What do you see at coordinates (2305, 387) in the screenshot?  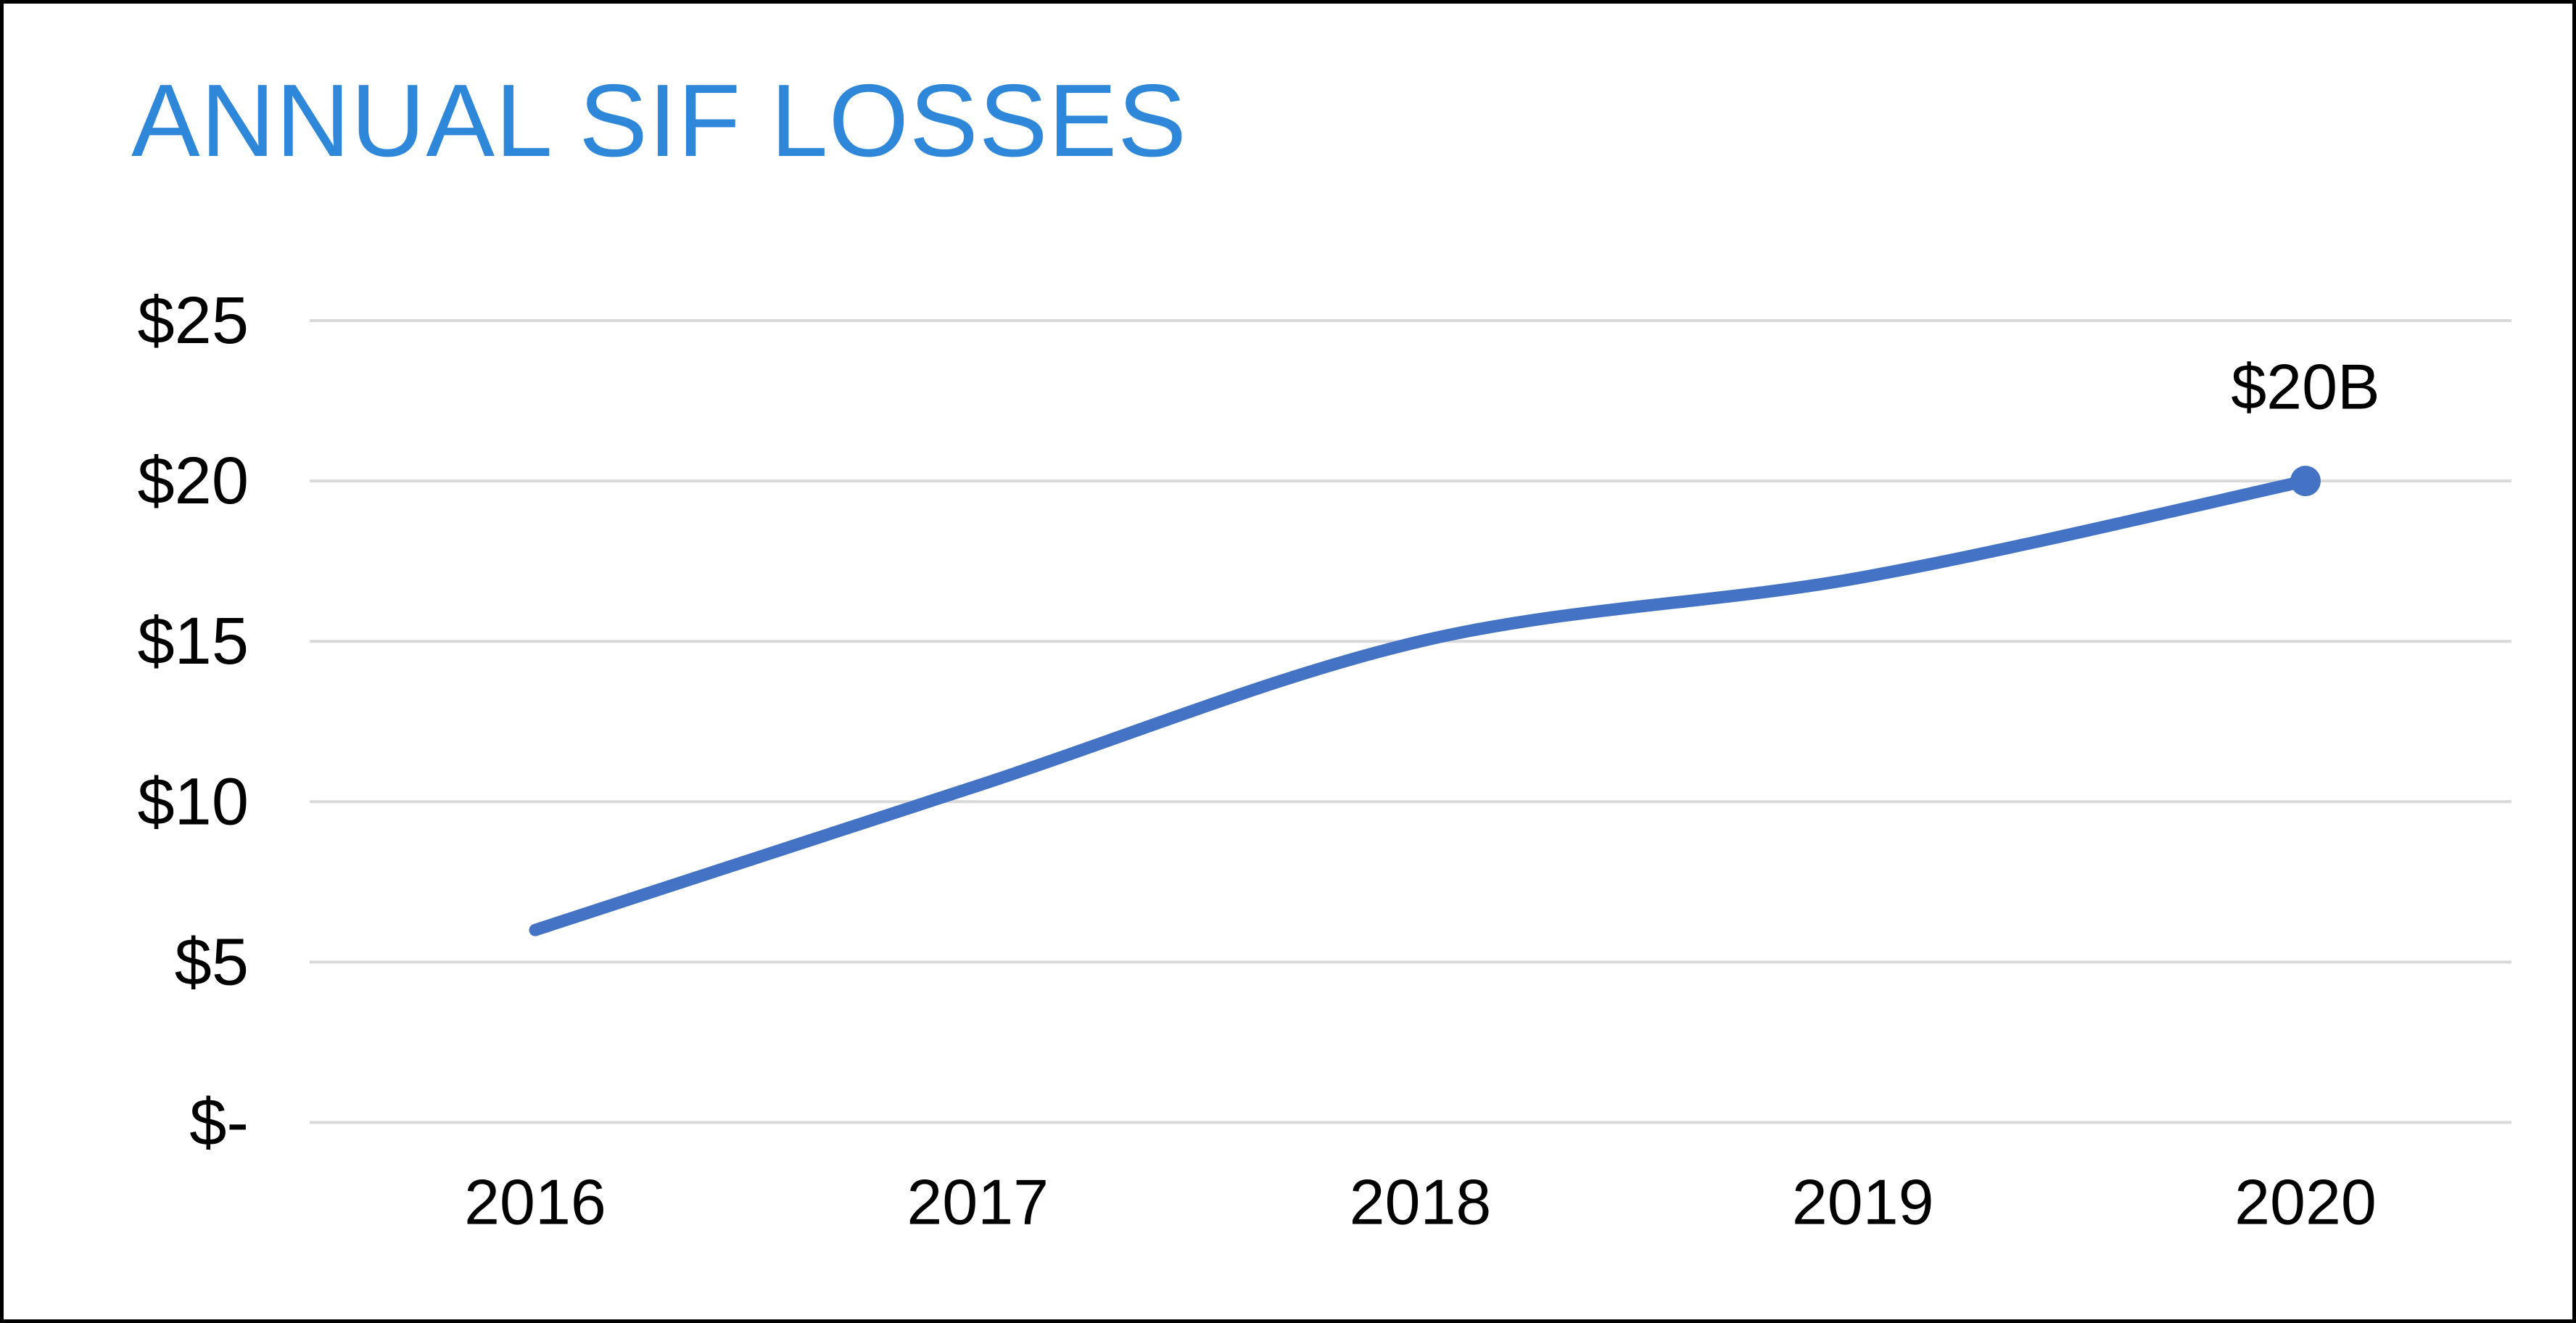 I see `last-point-data-label: $20B` at bounding box center [2305, 387].